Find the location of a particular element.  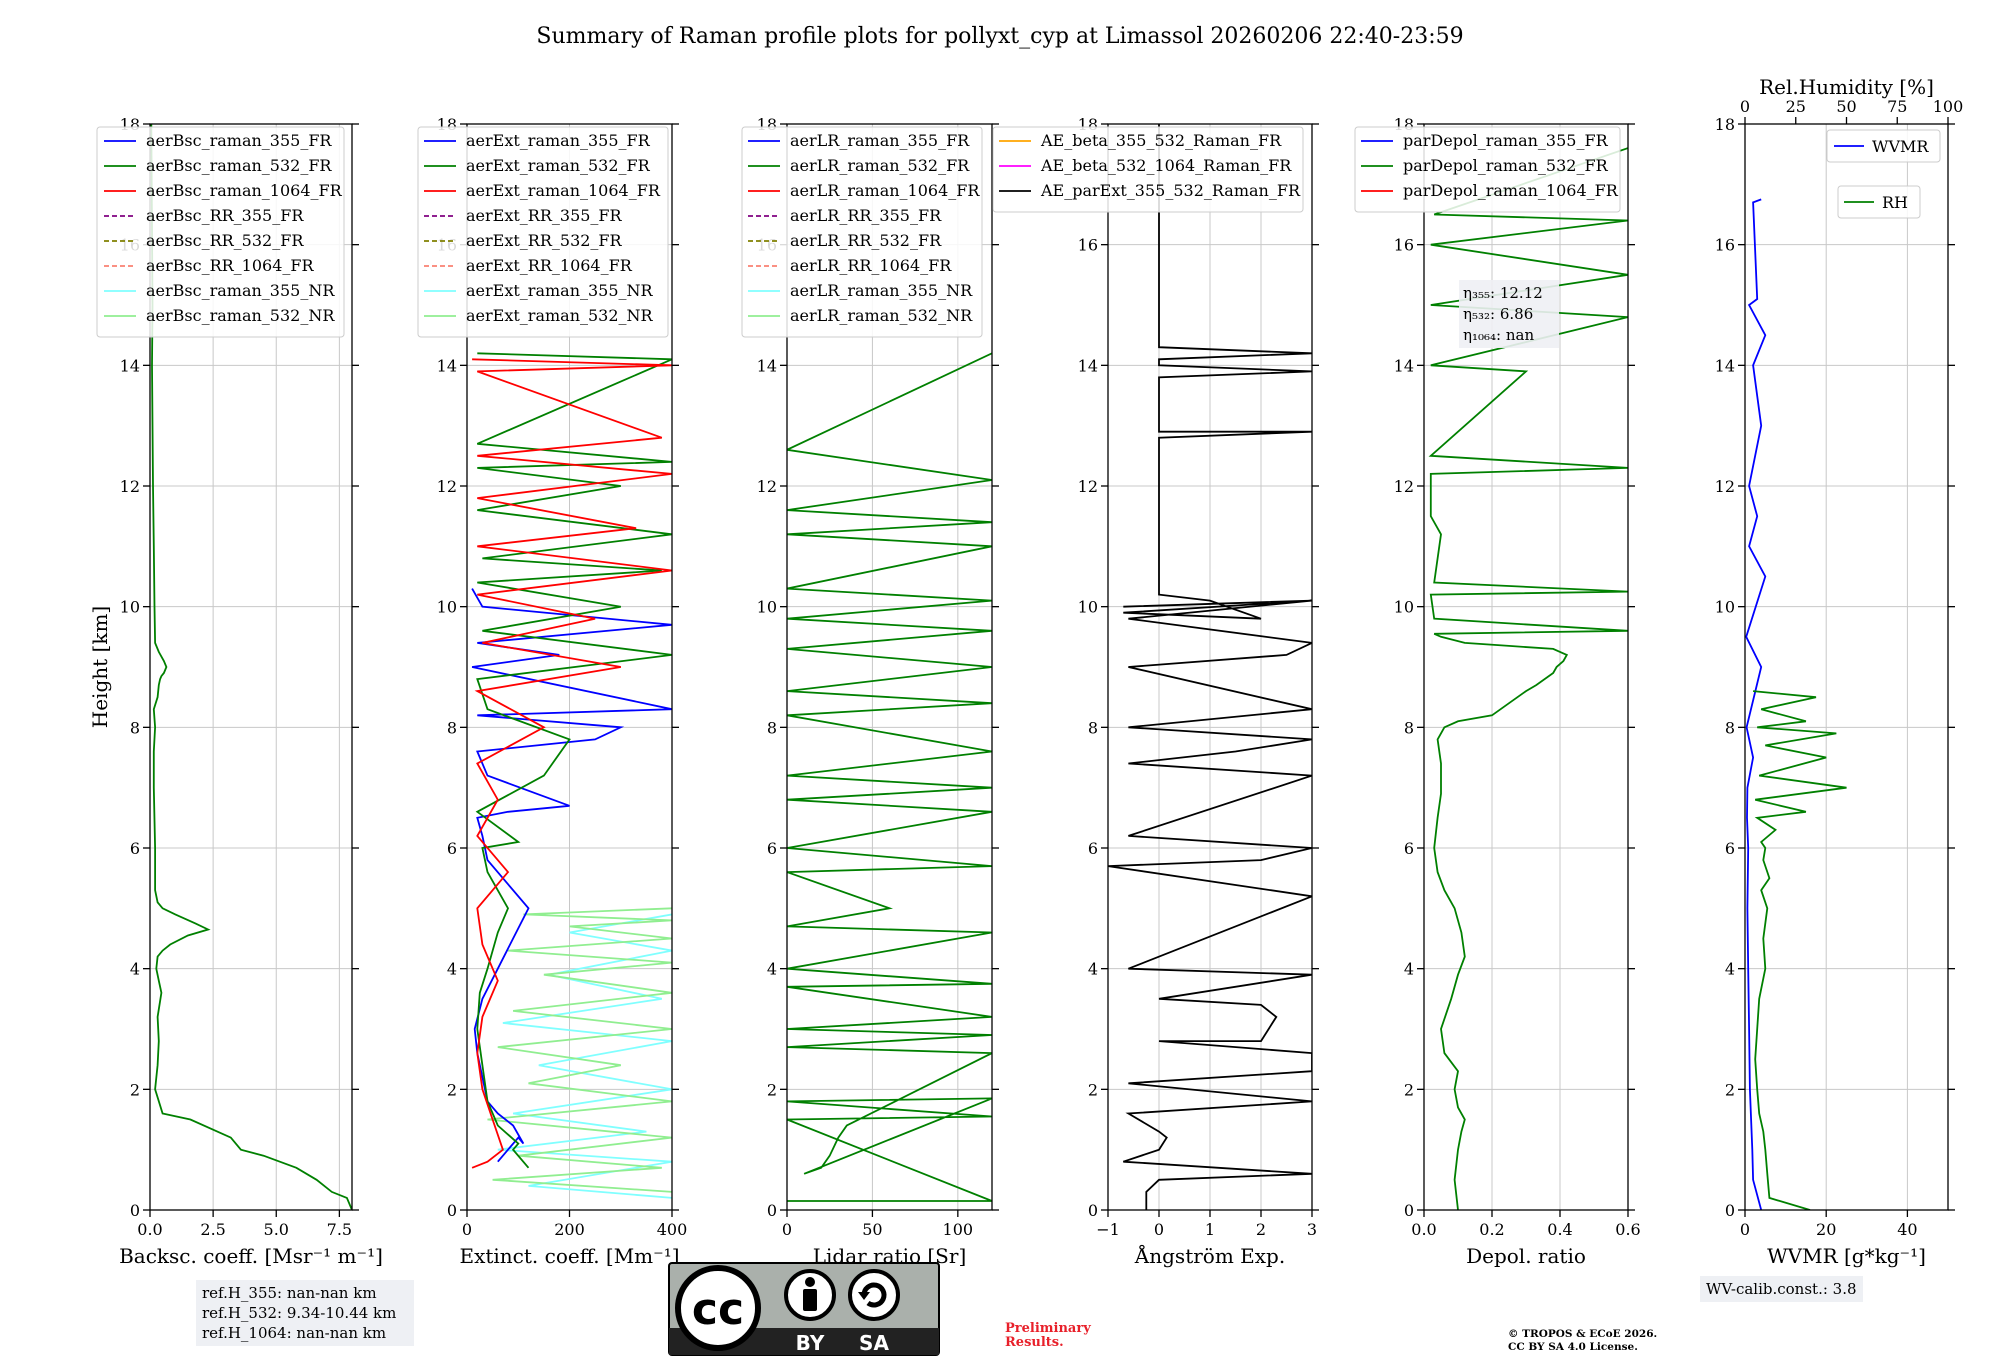

legend-label: AE_beta_532_1064_Raman_FR is located at coordinates (1166, 165).